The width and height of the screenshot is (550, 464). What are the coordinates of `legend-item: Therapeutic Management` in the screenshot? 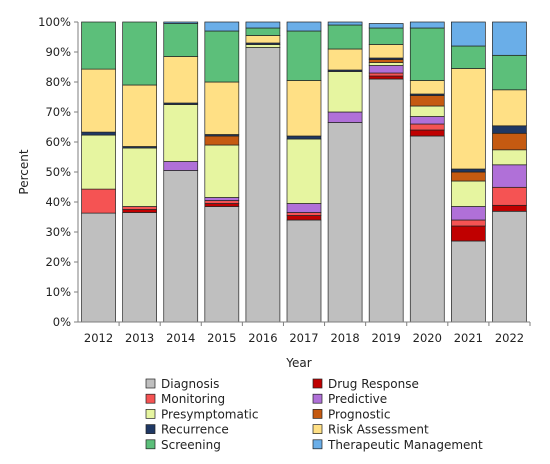 It's located at (397, 445).